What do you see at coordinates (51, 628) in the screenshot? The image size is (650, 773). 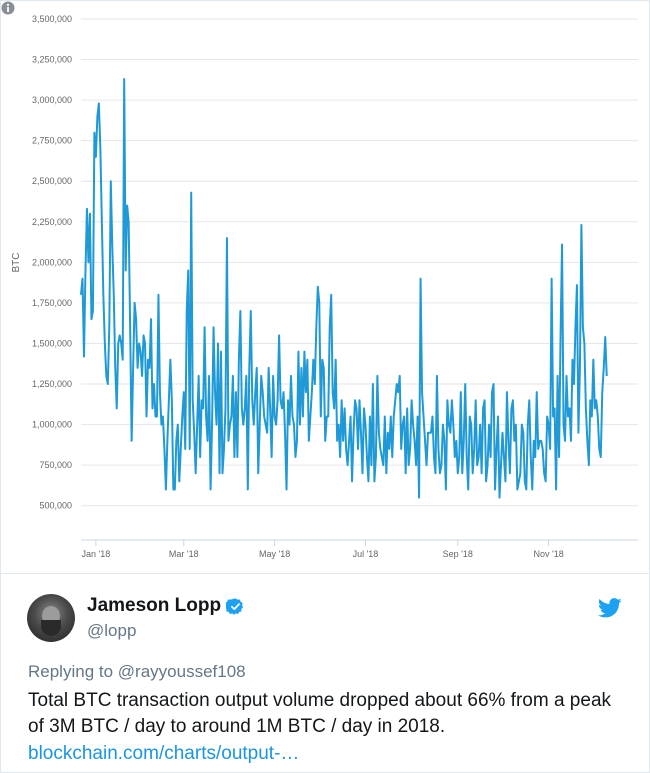 I see `avatar-beard` at bounding box center [51, 628].